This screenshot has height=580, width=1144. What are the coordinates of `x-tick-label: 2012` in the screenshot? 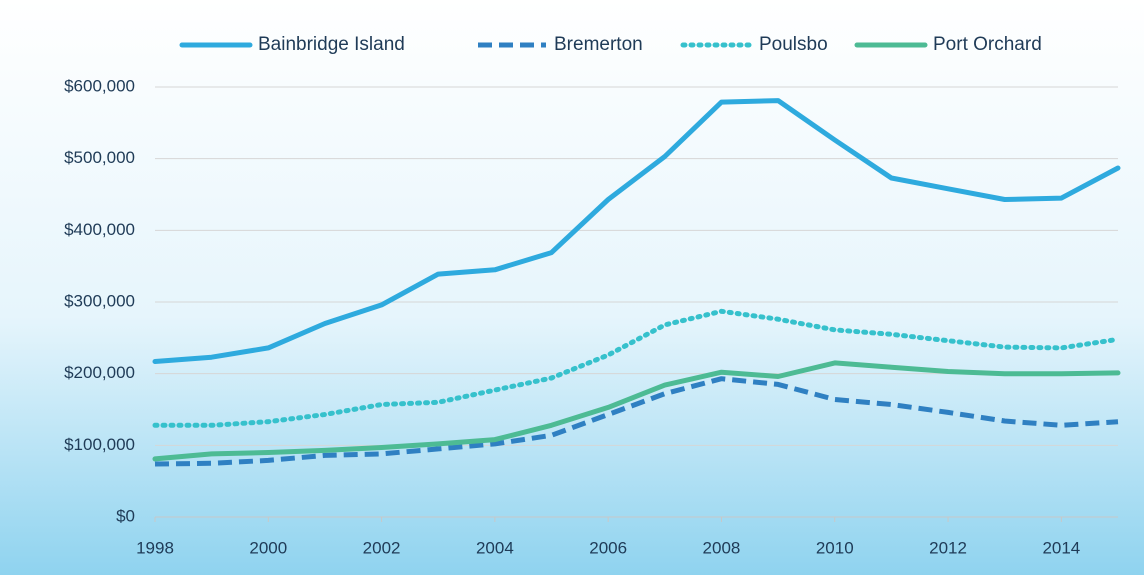 It's located at (948, 547).